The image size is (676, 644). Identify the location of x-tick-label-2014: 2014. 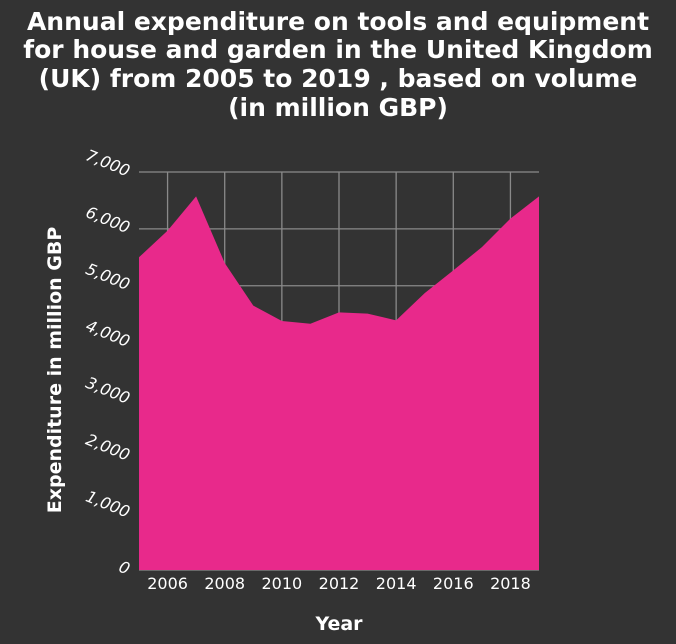
(396, 583).